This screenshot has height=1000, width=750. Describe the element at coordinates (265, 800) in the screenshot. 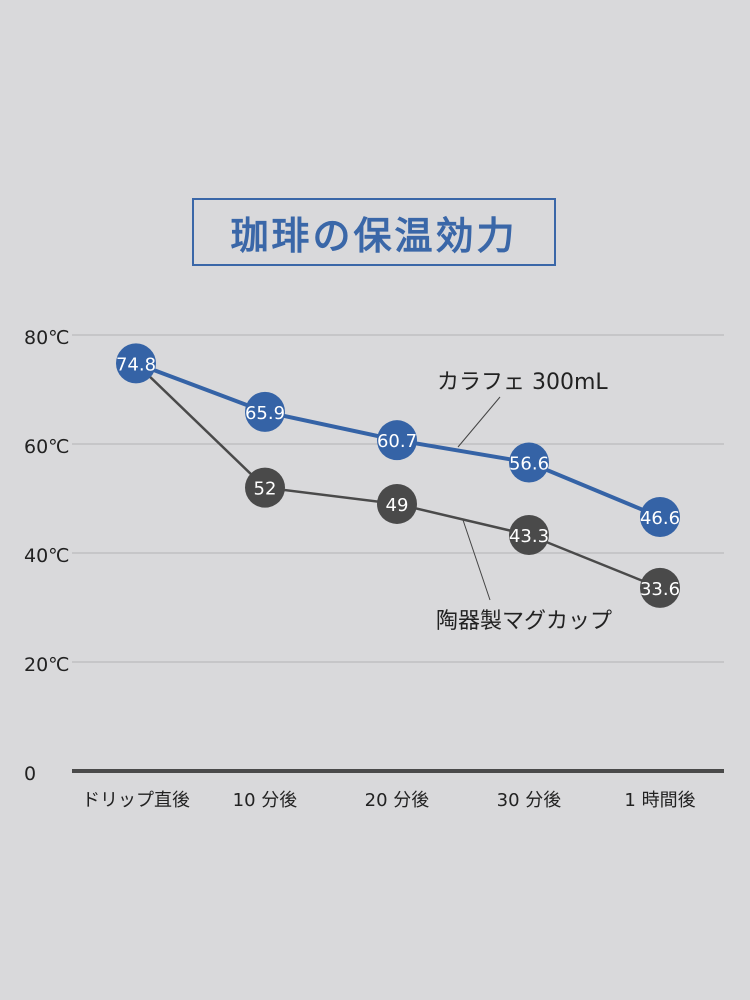

I see `x-tick-label: 10 分後` at that location.